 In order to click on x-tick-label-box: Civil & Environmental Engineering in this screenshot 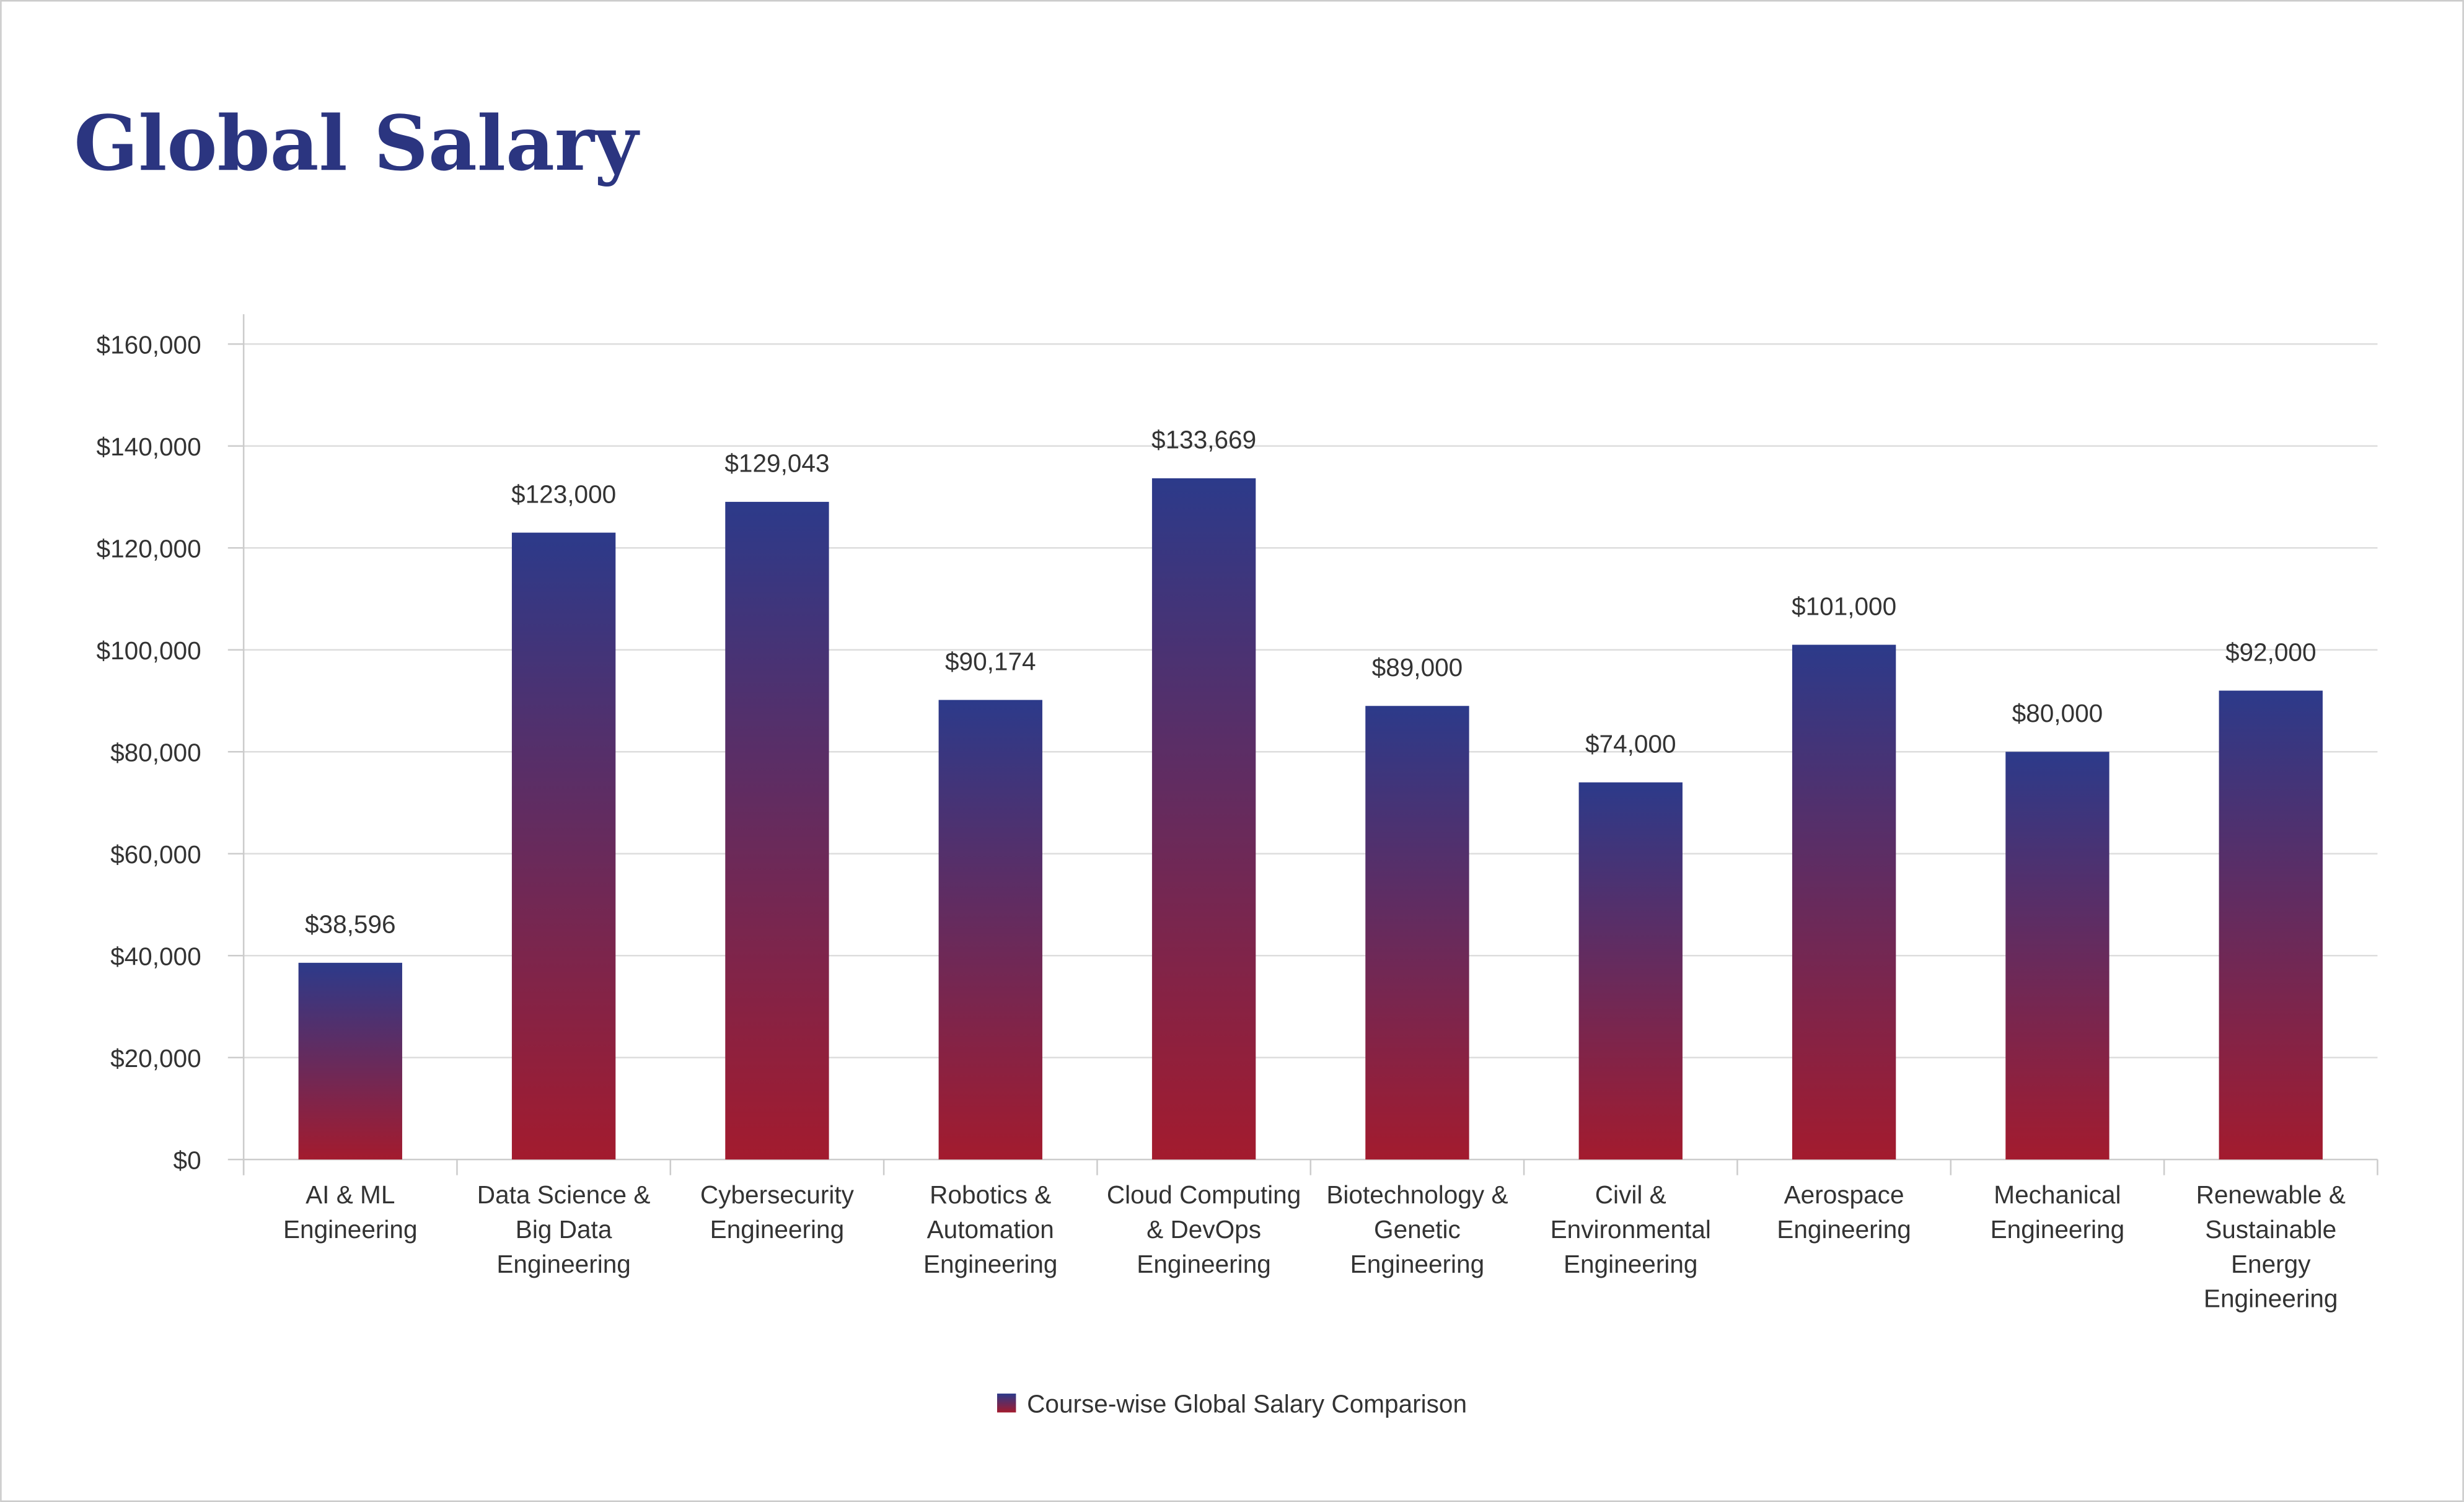, I will do `click(1630, 1231)`.